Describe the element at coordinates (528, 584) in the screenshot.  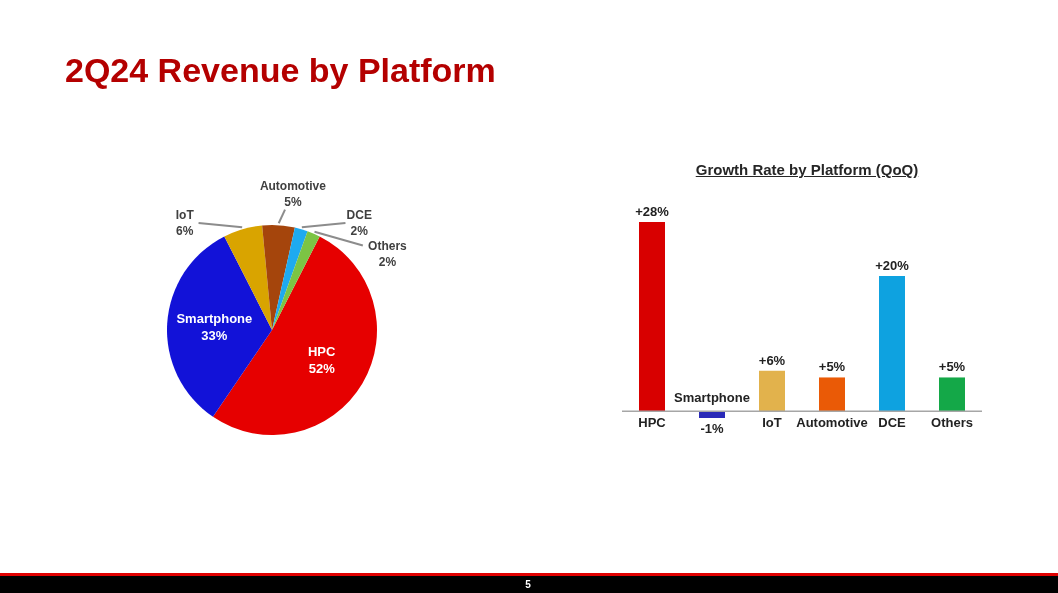
I see `text: 5` at that location.